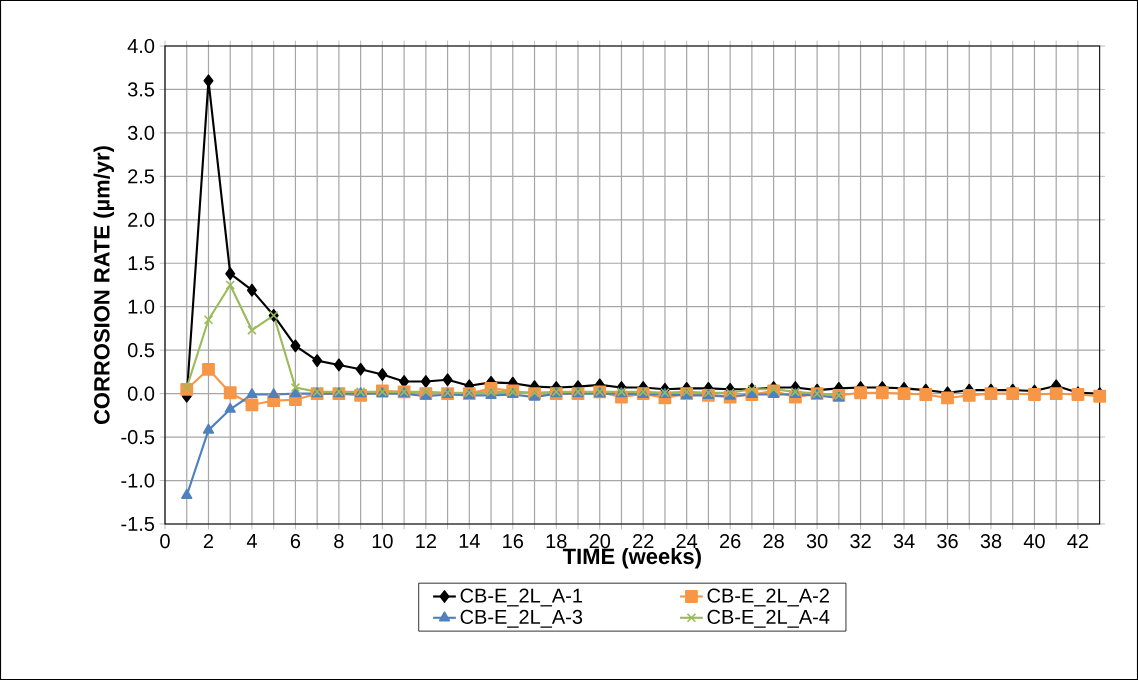 This screenshot has width=1138, height=680. Describe the element at coordinates (138, 437) in the screenshot. I see `y-tick-label: -0.5` at that location.